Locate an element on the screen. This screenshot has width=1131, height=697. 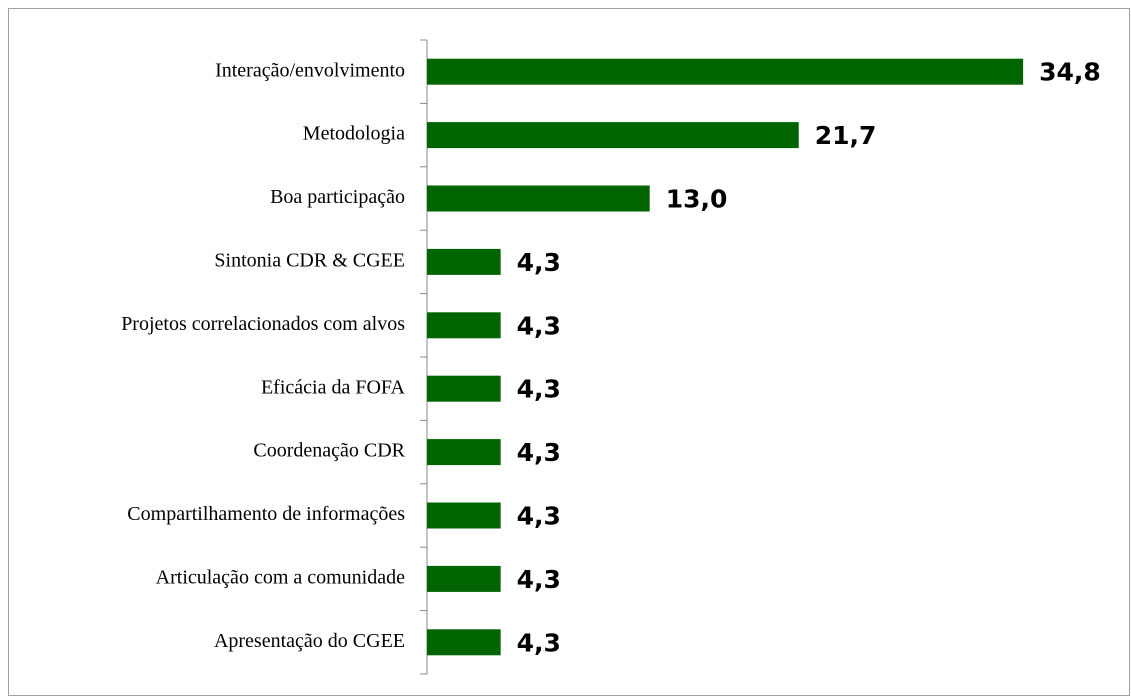
value-label: 13,0 is located at coordinates (697, 199).